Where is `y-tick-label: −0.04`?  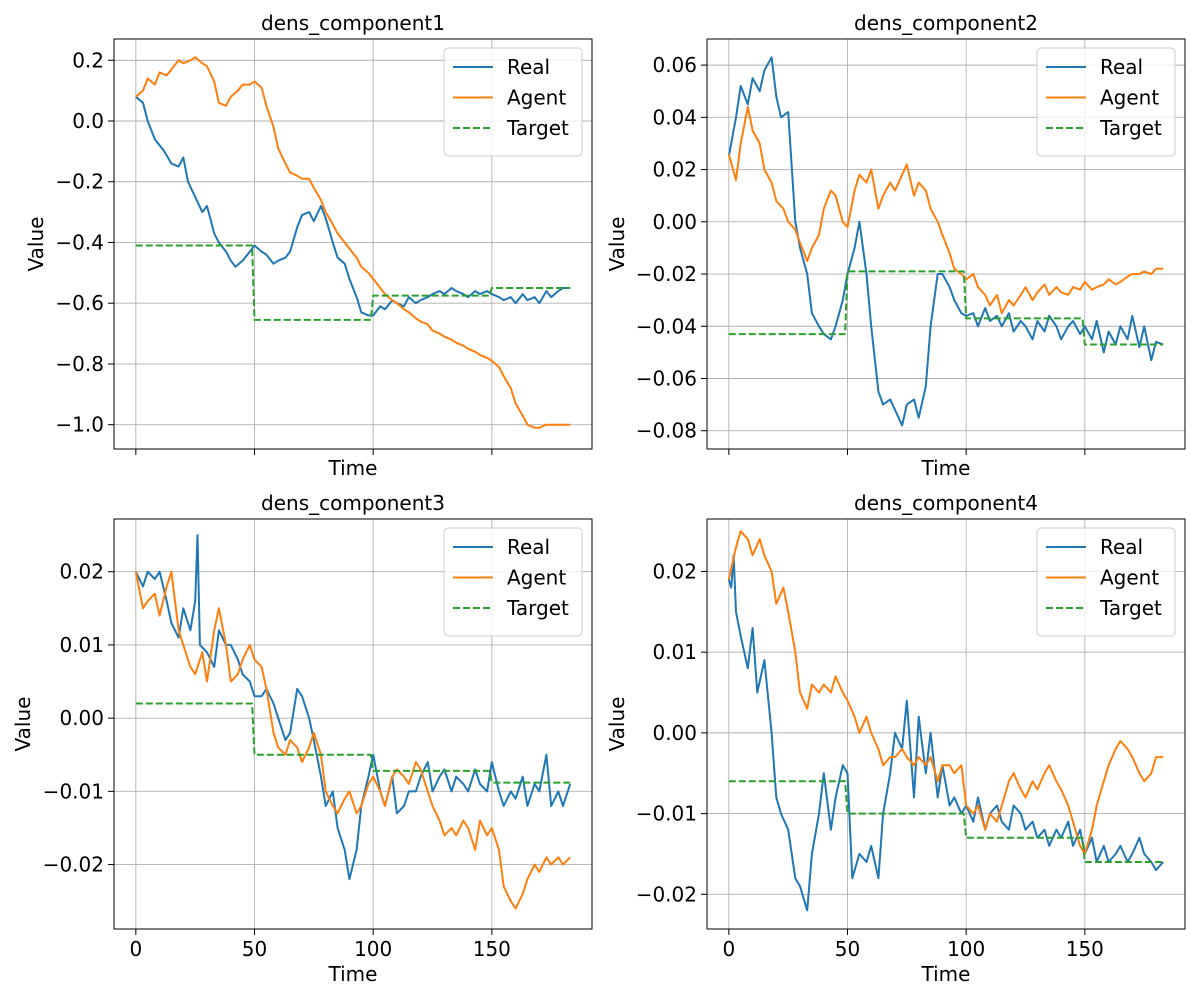
y-tick-label: −0.04 is located at coordinates (666, 326).